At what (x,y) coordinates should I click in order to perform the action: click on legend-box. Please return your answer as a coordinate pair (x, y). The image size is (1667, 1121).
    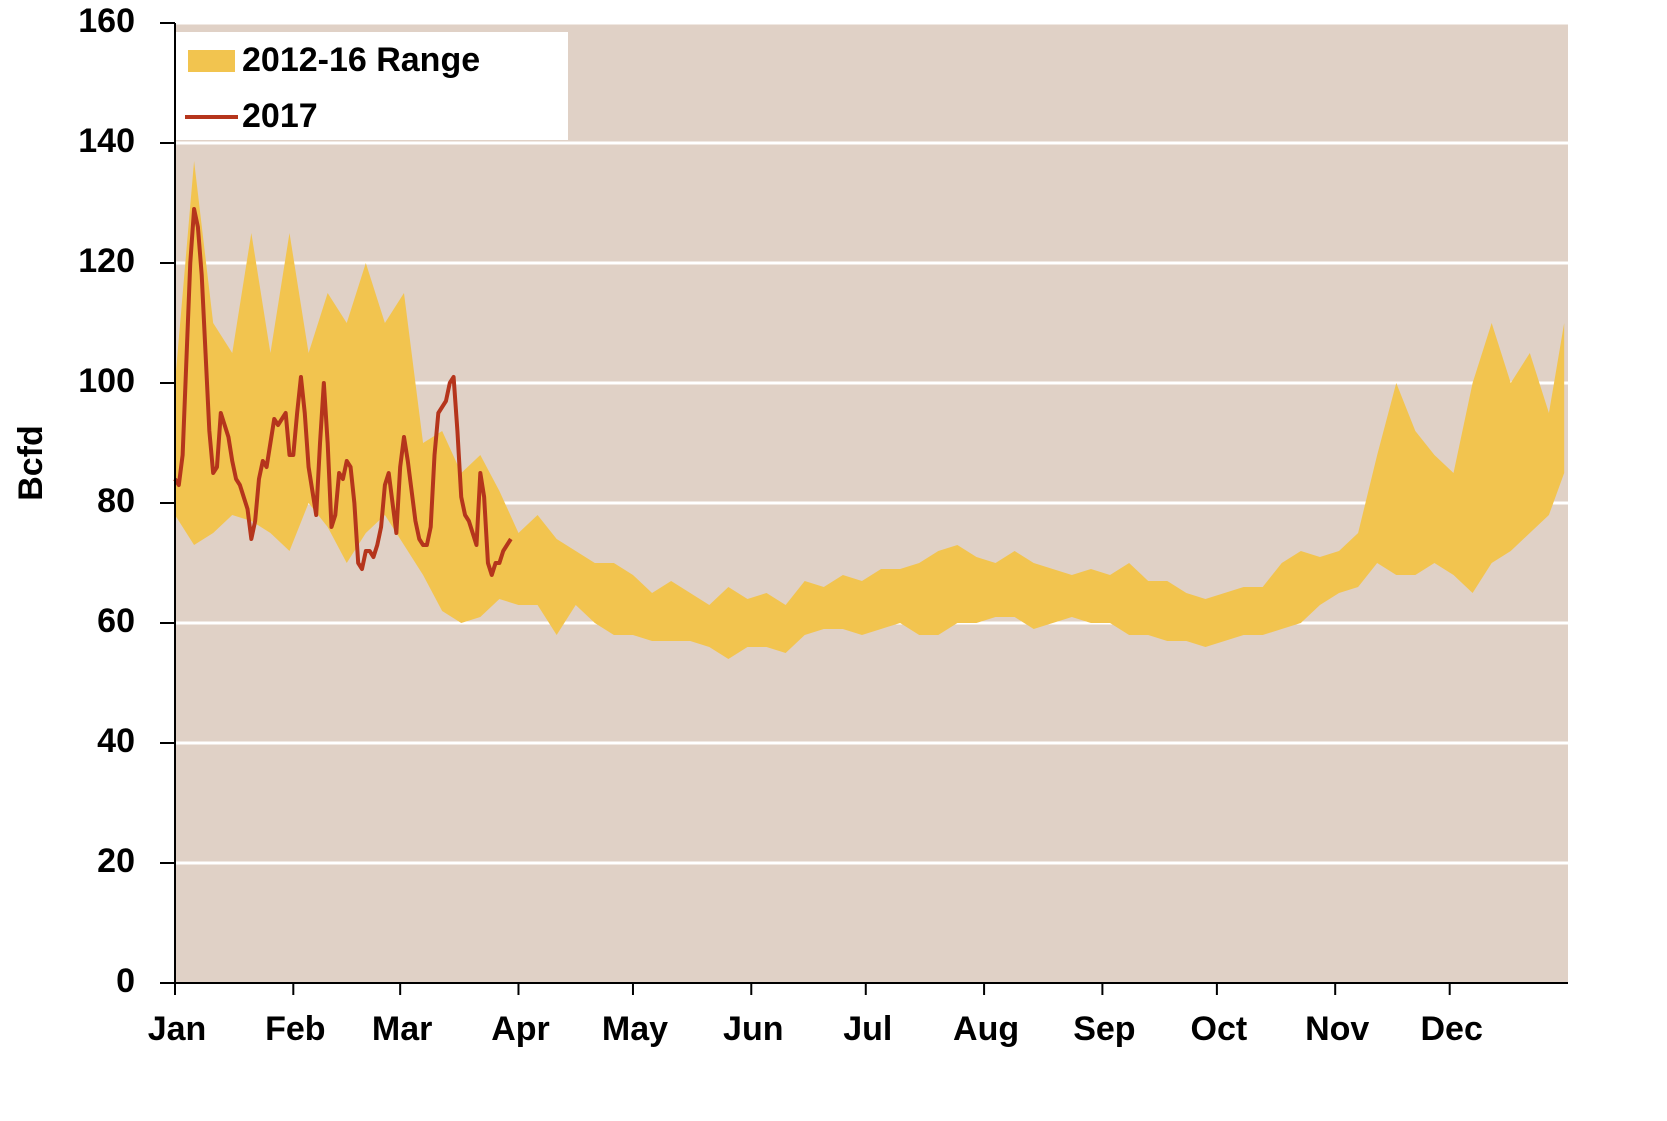
    Looking at the image, I should click on (372, 86).